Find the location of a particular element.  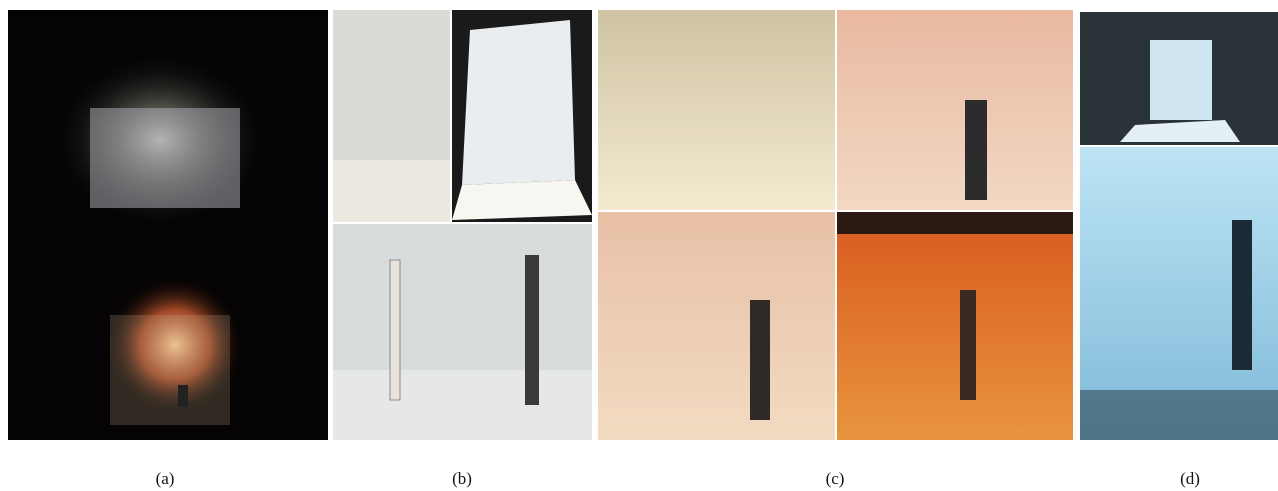

caption: (c) is located at coordinates (835, 478).